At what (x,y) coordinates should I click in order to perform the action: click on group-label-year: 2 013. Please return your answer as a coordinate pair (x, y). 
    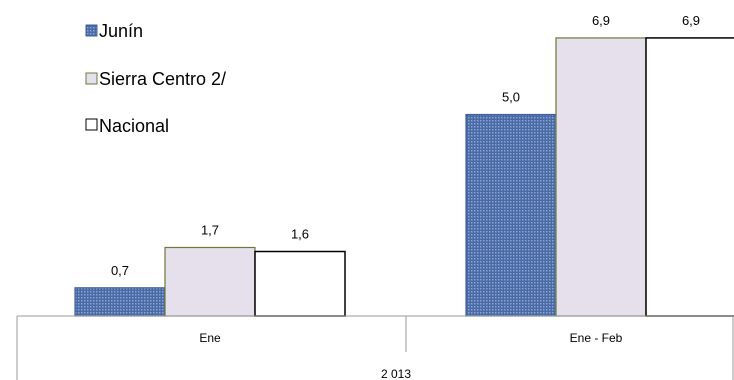
    Looking at the image, I should click on (396, 373).